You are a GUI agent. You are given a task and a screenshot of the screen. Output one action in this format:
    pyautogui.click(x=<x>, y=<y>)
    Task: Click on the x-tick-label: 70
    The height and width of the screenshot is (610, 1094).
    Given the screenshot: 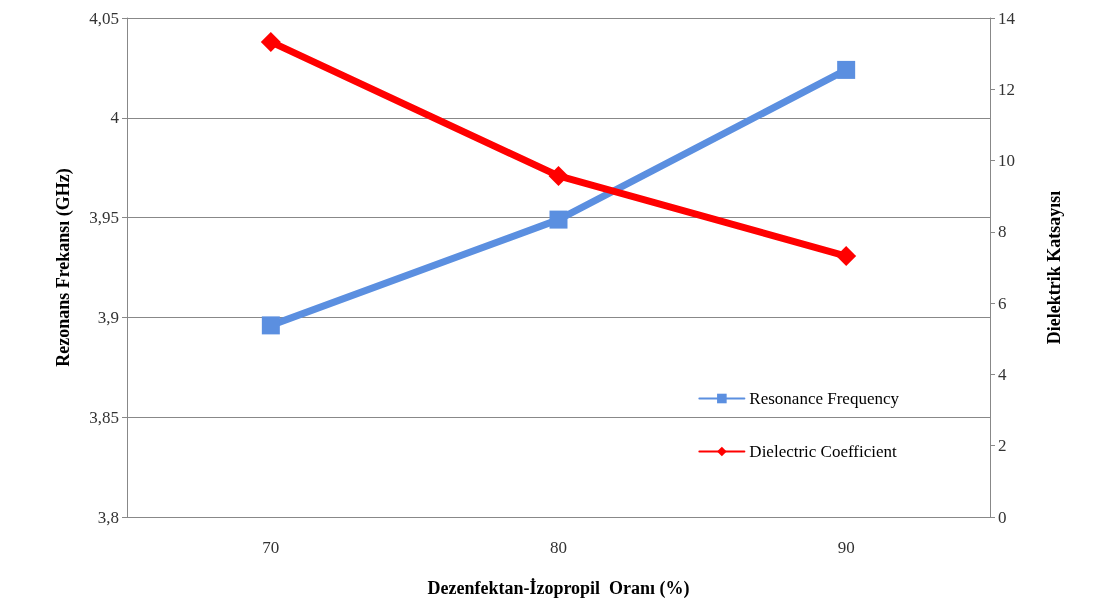 What is the action you would take?
    pyautogui.click(x=271, y=547)
    